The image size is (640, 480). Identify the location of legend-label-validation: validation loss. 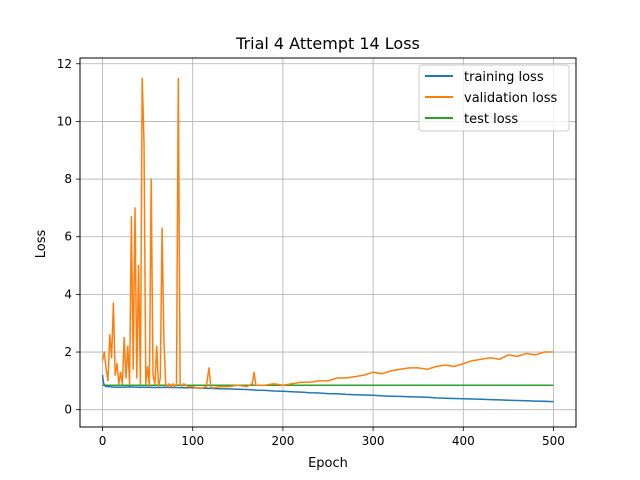
(510, 98).